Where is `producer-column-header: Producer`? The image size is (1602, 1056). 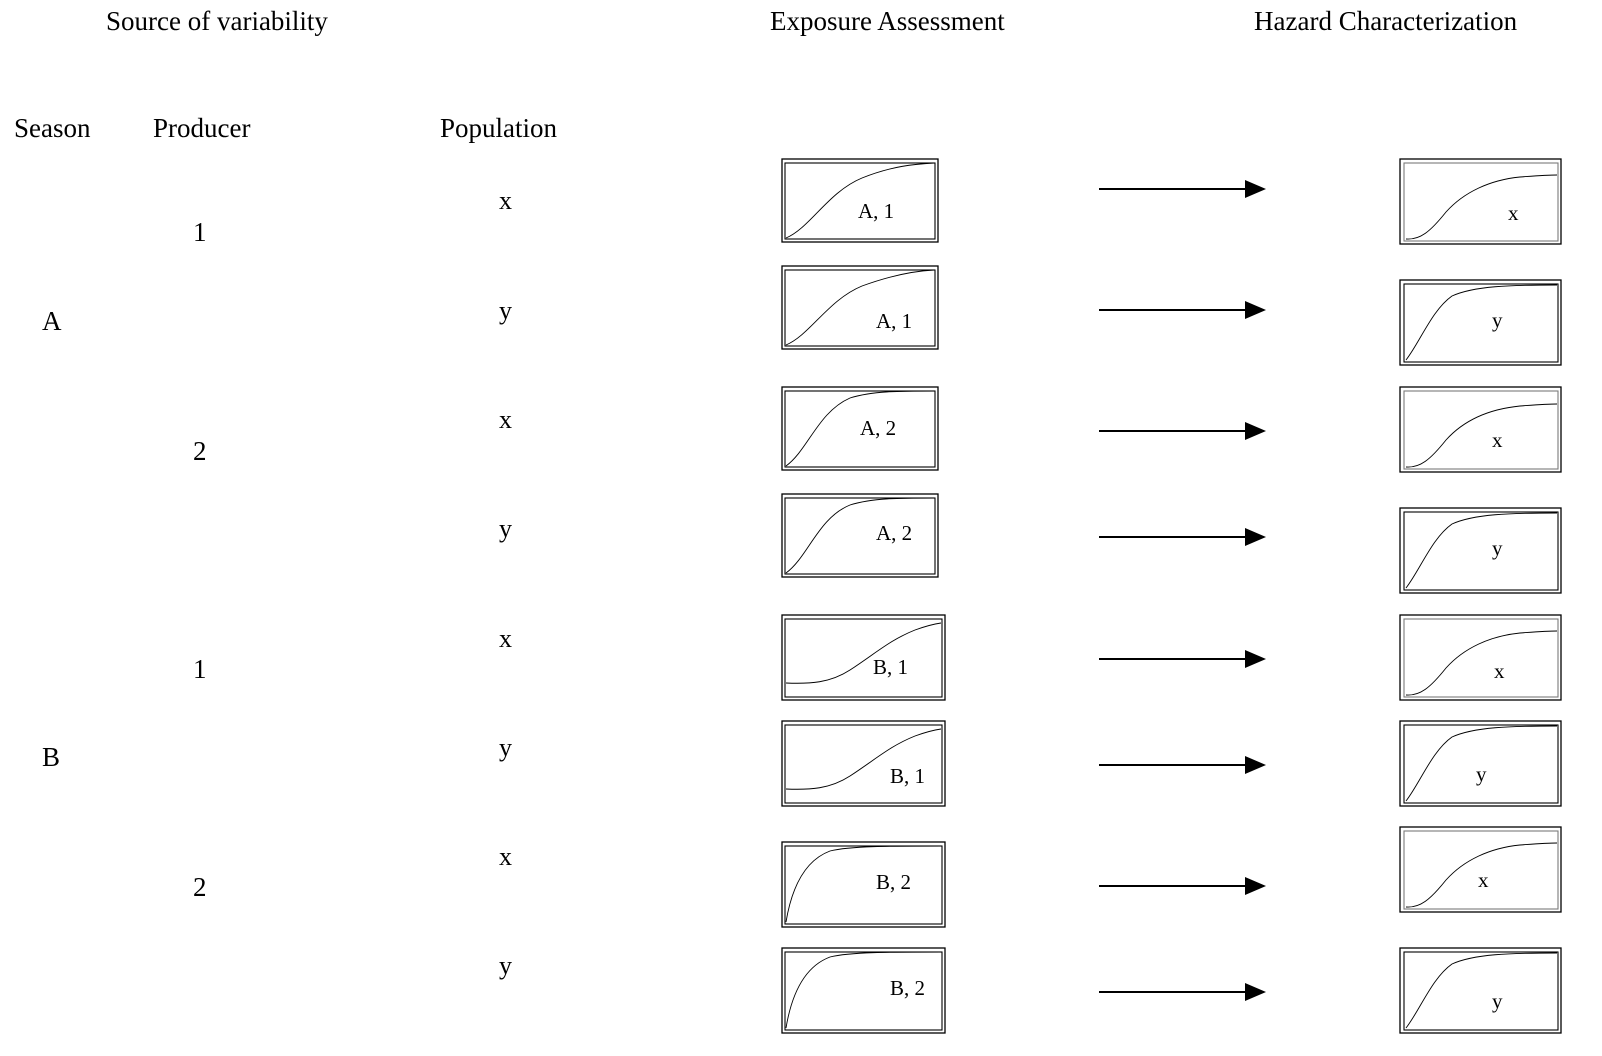
producer-column-header: Producer is located at coordinates (202, 128).